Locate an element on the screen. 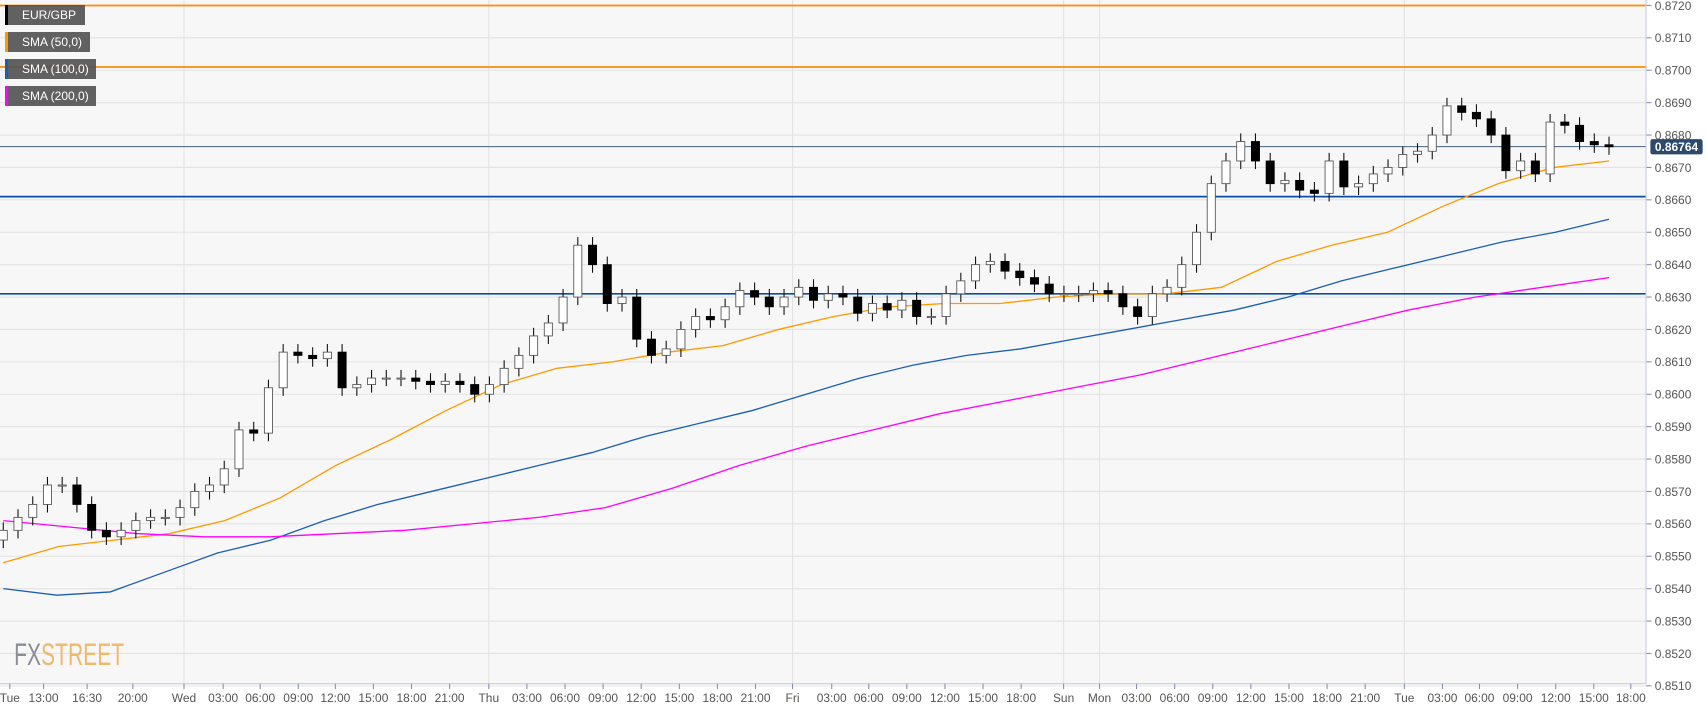 The image size is (1707, 712). y-tick-label: 0.8570 is located at coordinates (1673, 492).